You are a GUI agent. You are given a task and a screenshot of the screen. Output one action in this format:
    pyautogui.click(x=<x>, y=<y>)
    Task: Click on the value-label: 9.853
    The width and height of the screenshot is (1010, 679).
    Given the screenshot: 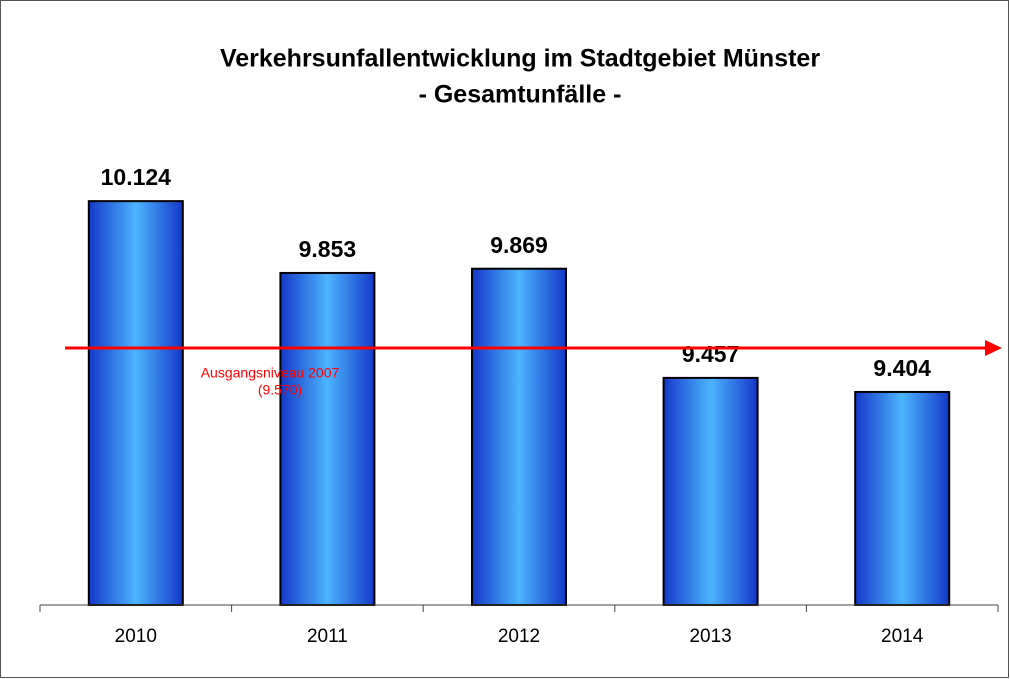 What is the action you would take?
    pyautogui.click(x=328, y=249)
    